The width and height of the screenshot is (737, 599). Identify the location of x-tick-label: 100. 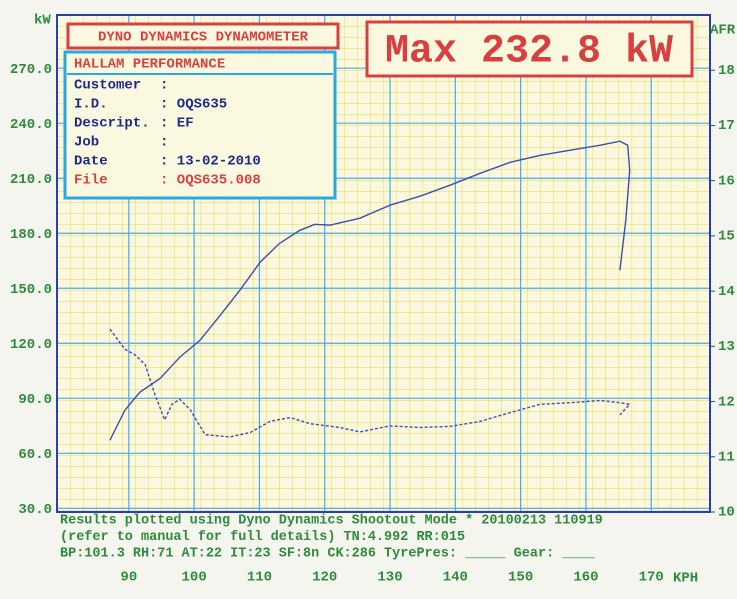
(194, 578).